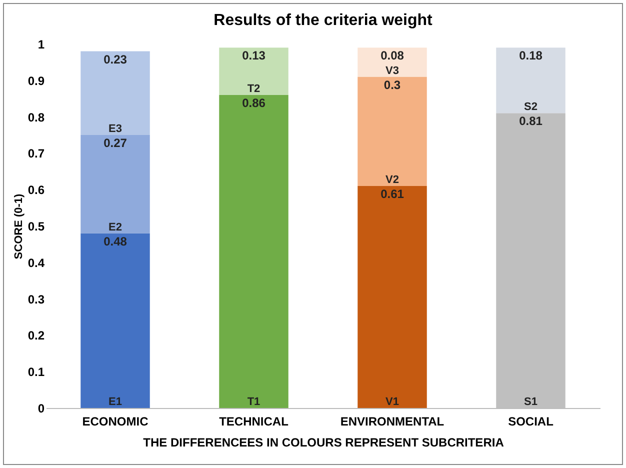  I want to click on data-label: 0.81, so click(531, 121).